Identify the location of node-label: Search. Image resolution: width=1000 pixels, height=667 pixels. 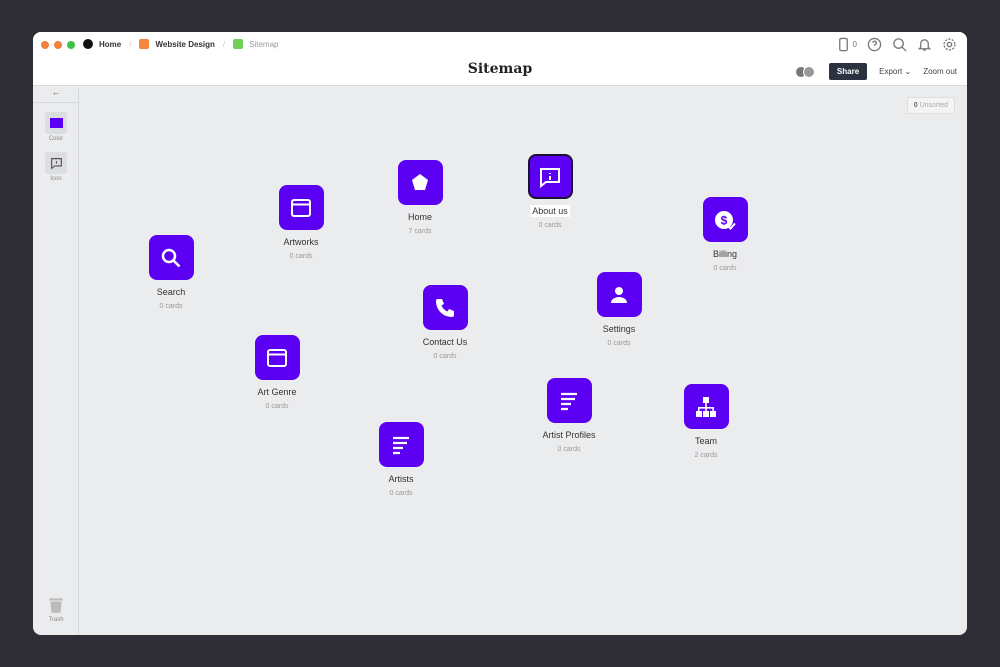
(171, 292).